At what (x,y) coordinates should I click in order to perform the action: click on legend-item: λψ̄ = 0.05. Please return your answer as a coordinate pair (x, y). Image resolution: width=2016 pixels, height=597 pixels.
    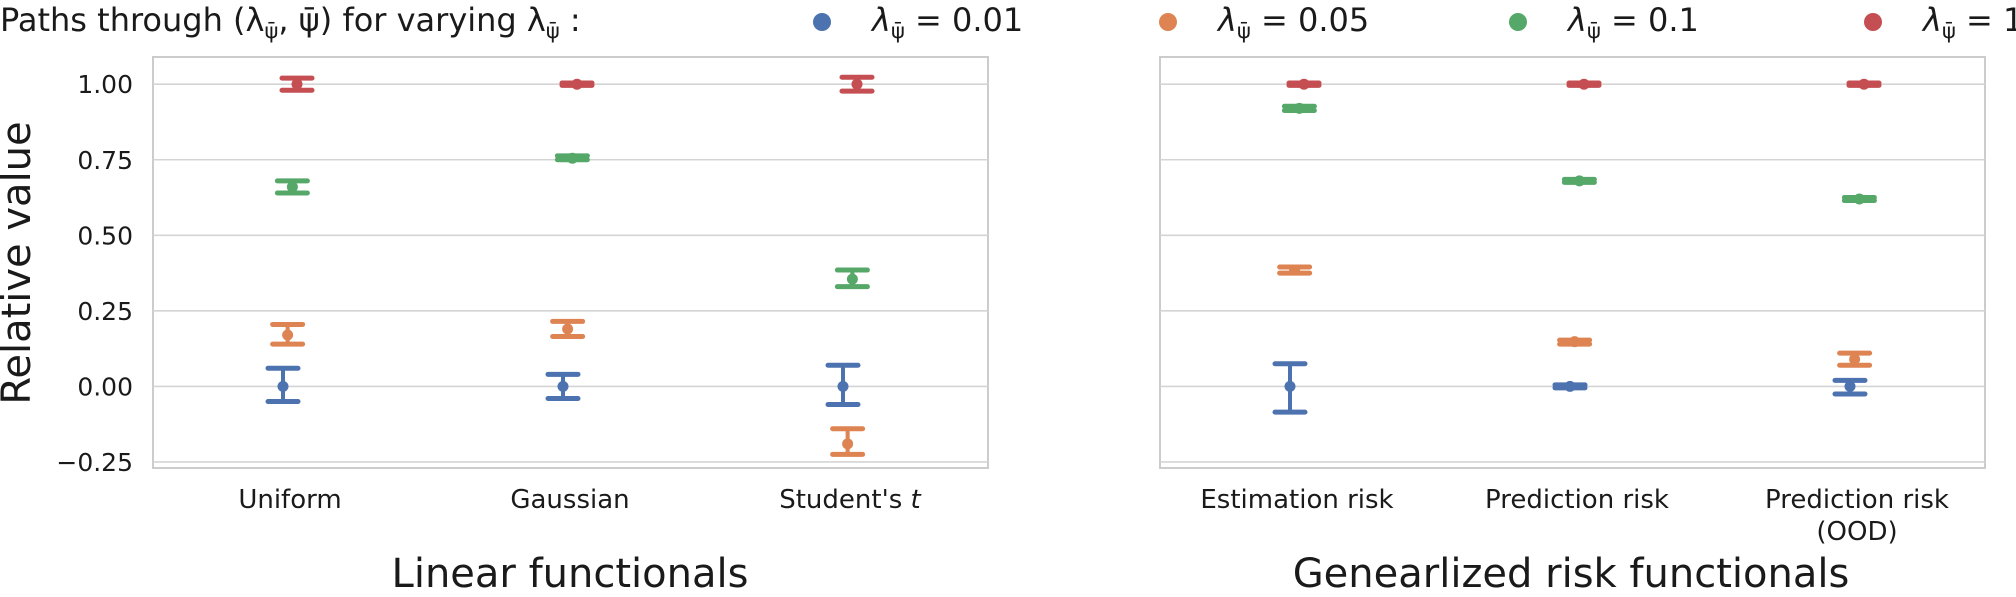
    Looking at the image, I should click on (1264, 22).